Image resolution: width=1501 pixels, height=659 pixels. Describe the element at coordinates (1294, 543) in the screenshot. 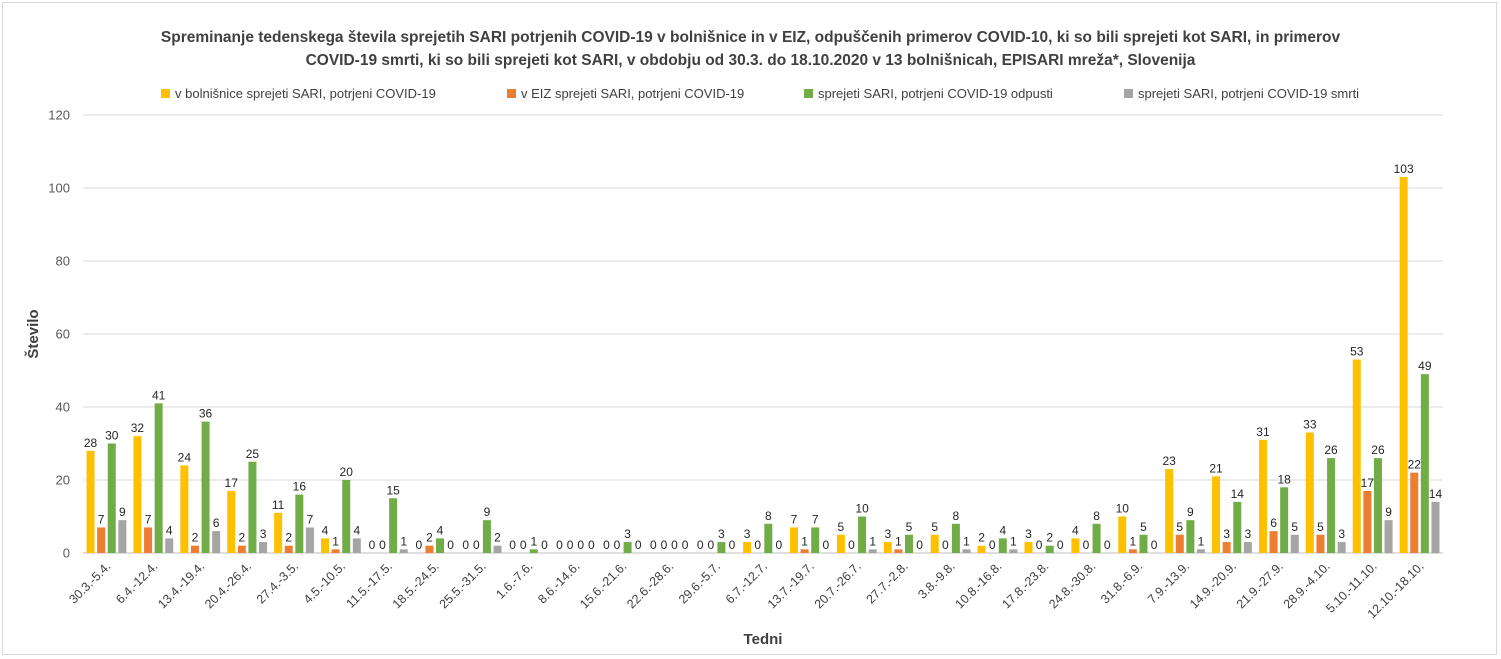

I see `bar-s3-c25` at that location.